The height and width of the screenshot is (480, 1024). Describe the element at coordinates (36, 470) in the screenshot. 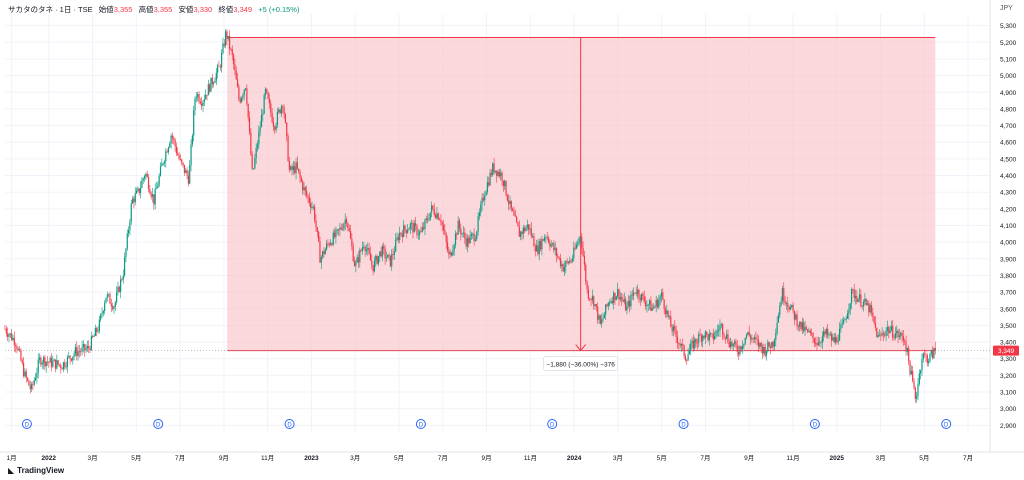

I see `brand: ◣ TradingView` at that location.